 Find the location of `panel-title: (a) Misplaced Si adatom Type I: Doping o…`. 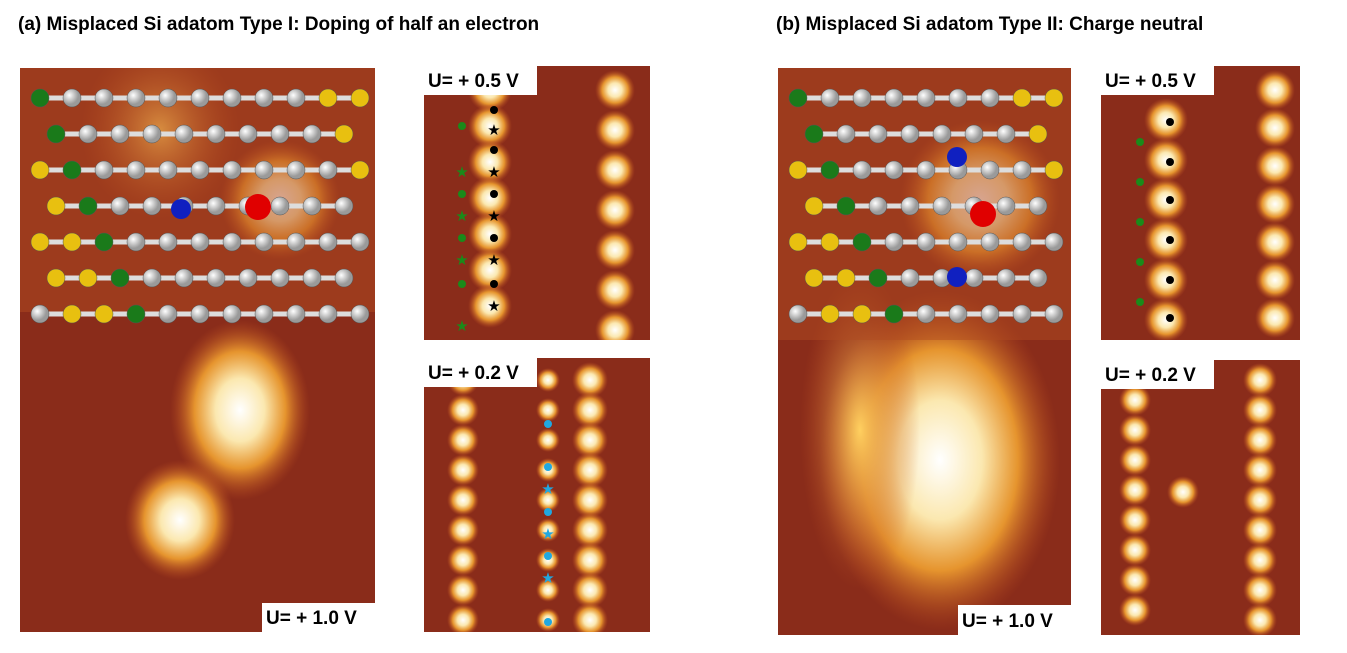

panel-title: (a) Misplaced Si adatom Type I: Doping o… is located at coordinates (278, 24).